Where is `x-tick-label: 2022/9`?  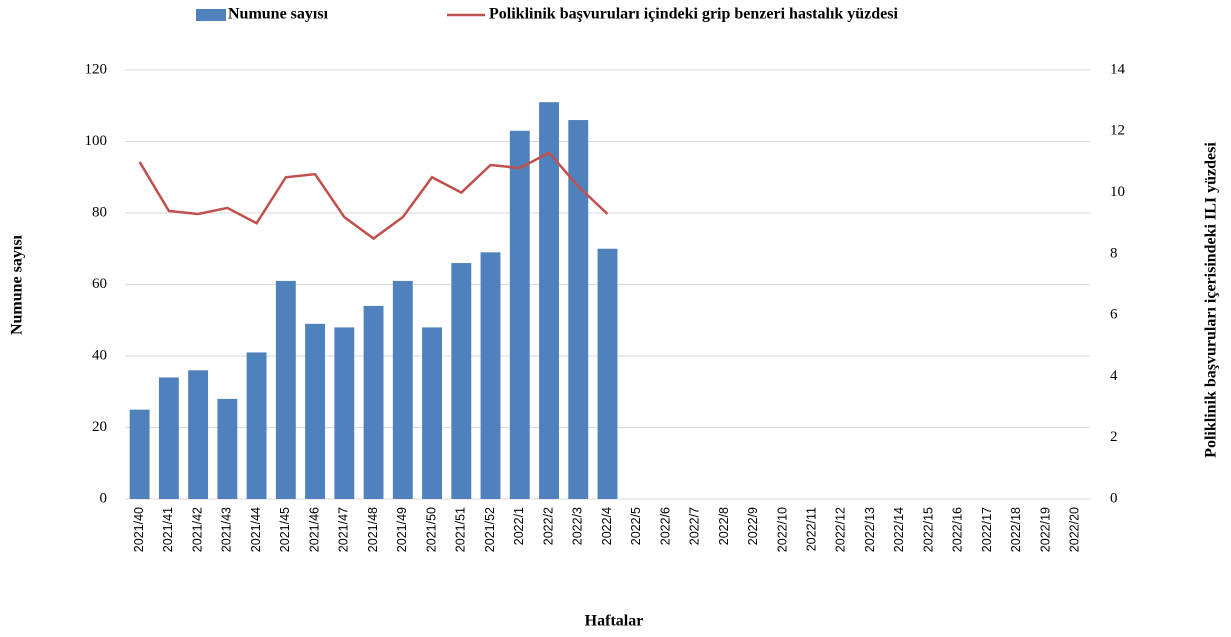 x-tick-label: 2022/9 is located at coordinates (753, 526).